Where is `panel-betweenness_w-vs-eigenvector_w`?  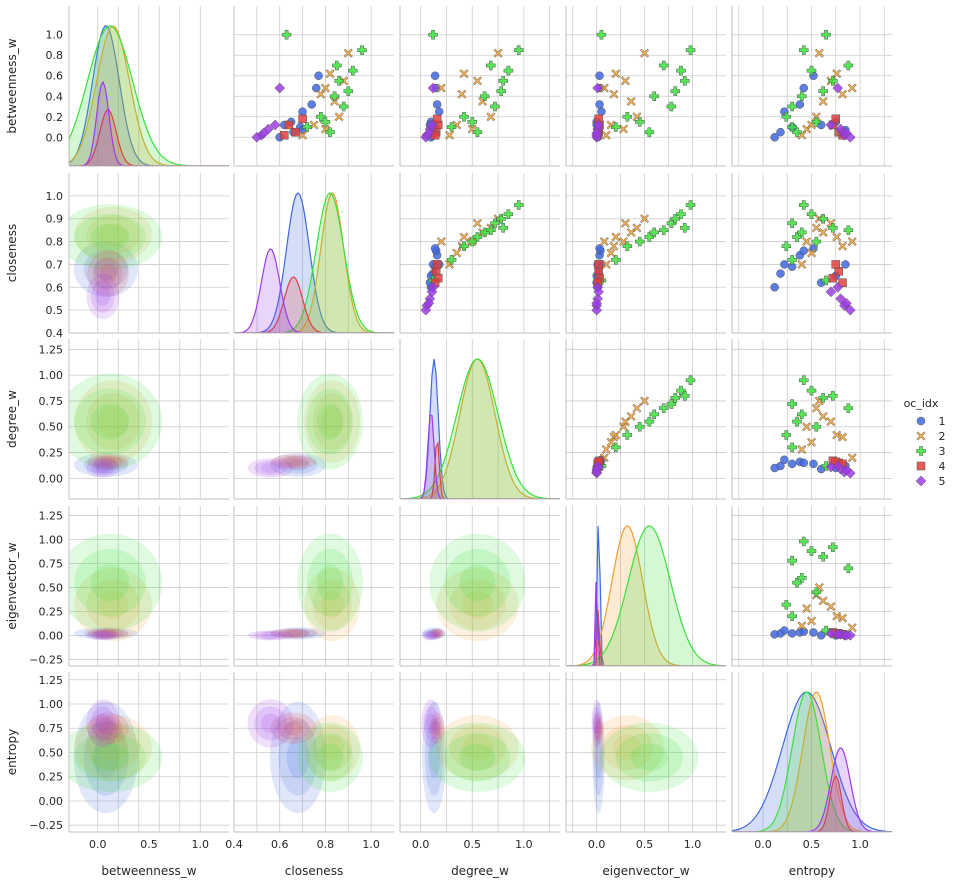
panel-betweenness_w-vs-eigenvector_w is located at coordinates (645, 86).